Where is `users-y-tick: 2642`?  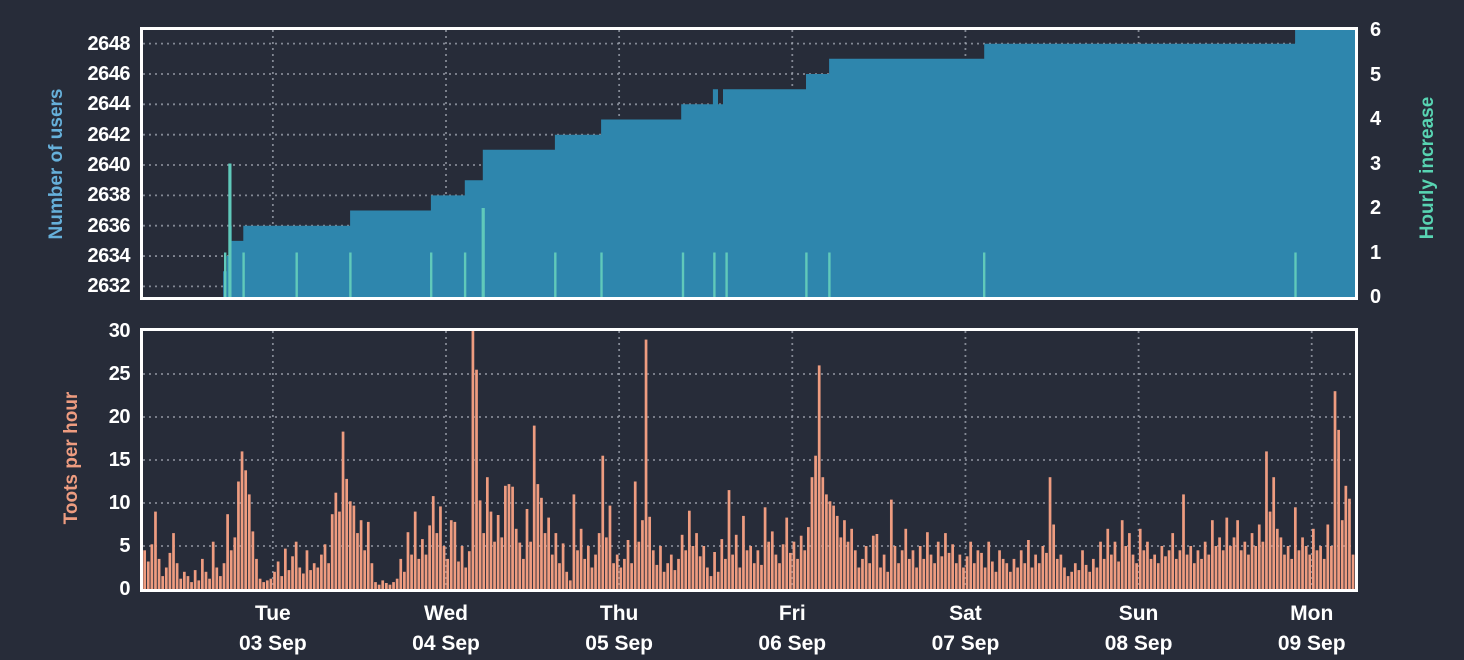 users-y-tick: 2642 is located at coordinates (109, 134).